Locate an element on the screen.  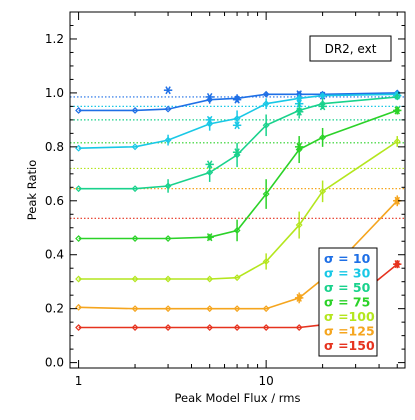
y-tick-label: 1.0 is located at coordinates (54, 93).